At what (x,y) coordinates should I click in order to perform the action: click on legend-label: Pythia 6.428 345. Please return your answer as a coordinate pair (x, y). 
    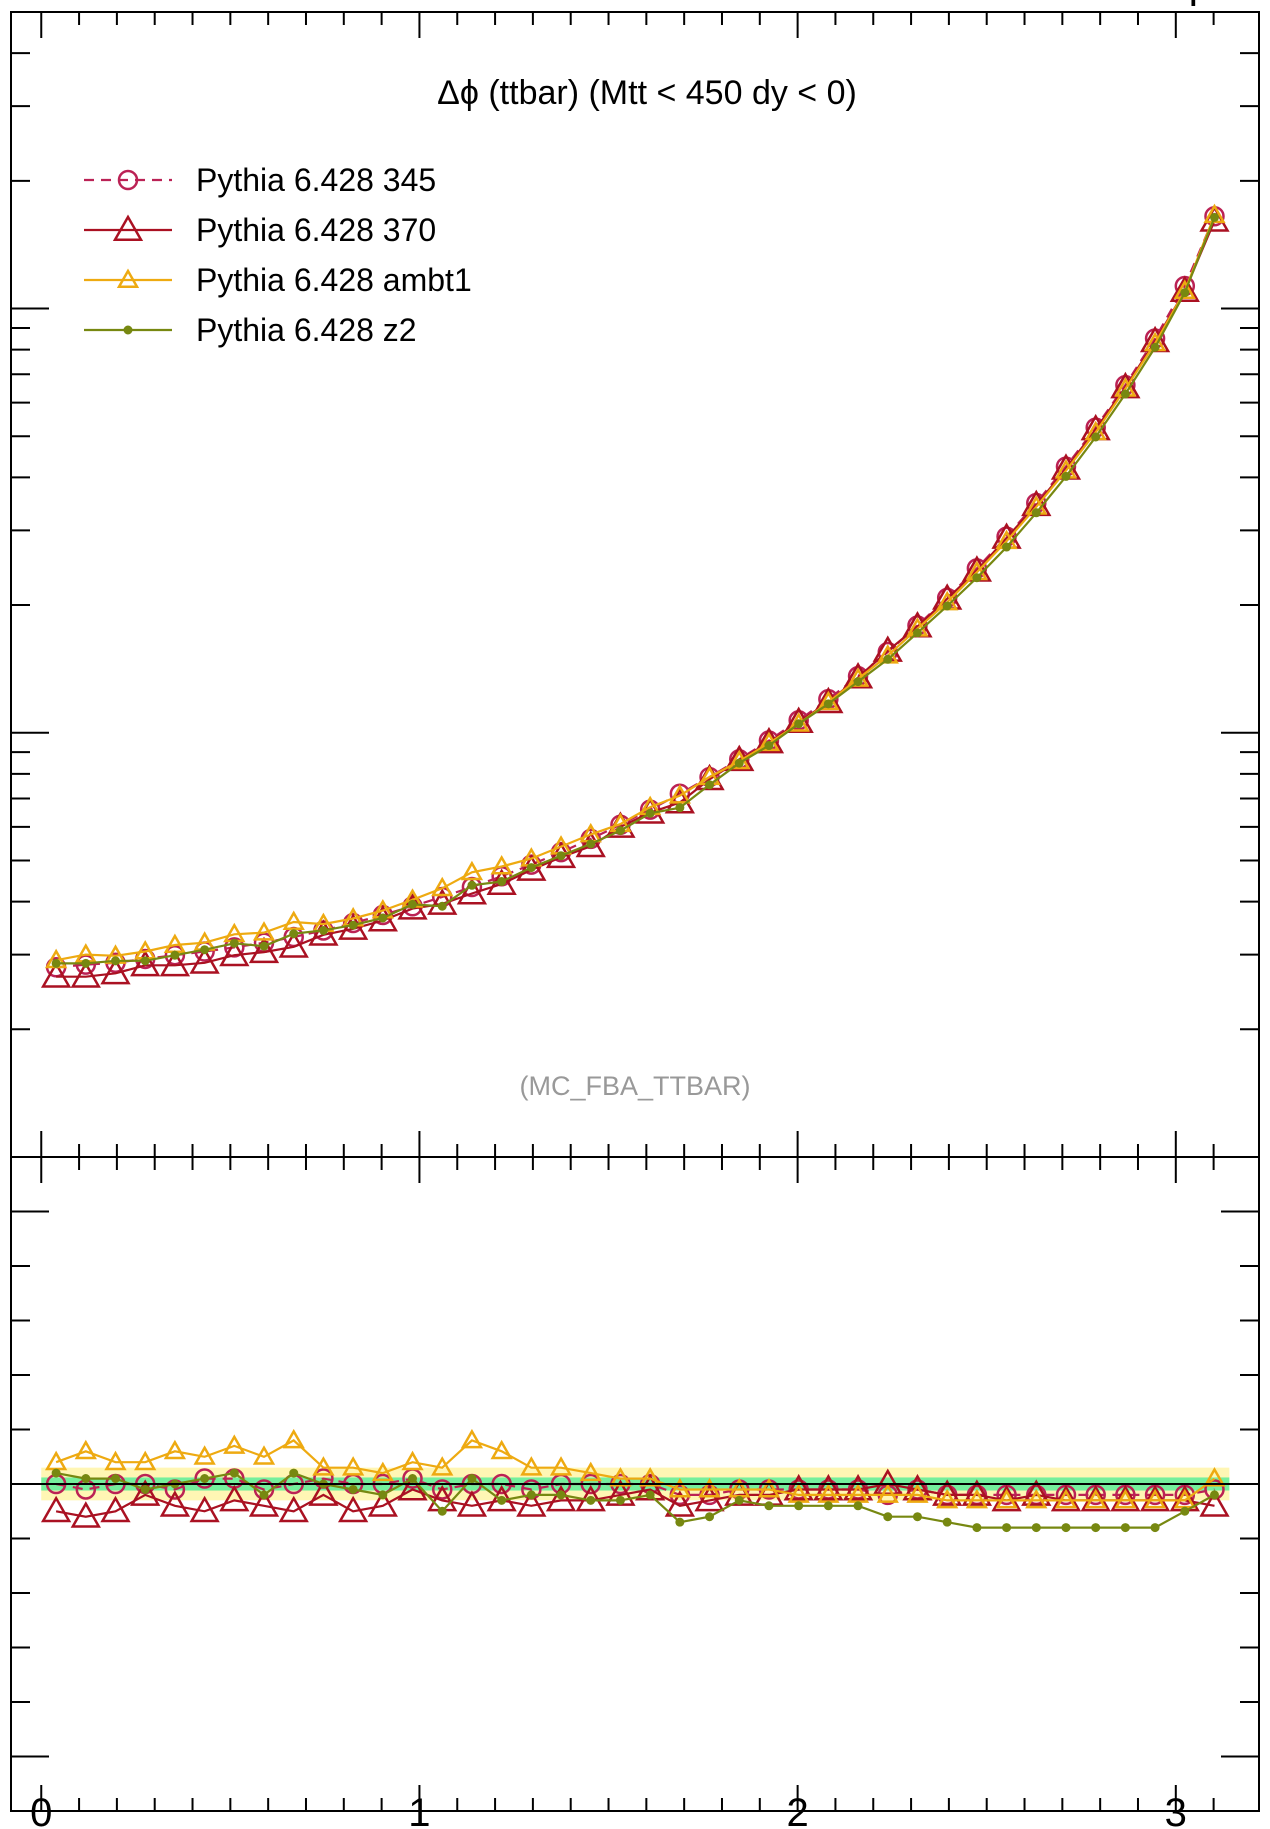
    Looking at the image, I should click on (316, 180).